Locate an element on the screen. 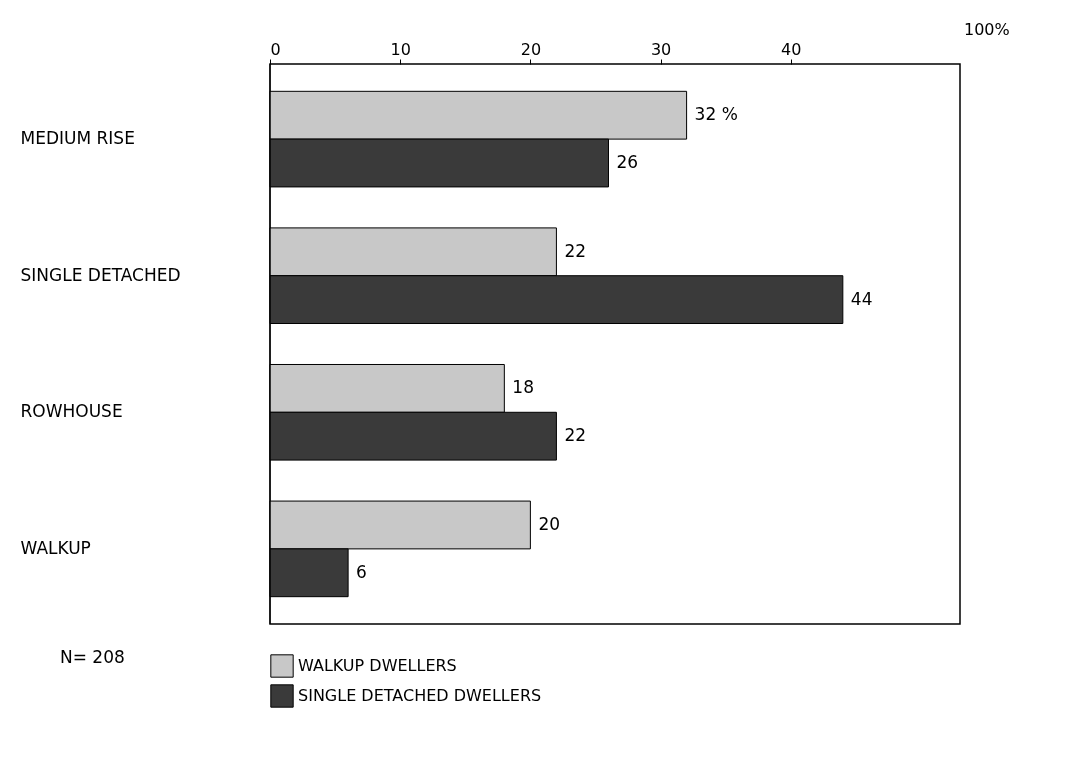 Image resolution: width=1065 pixels, height=770 pixels. x-tick-label: 10 is located at coordinates (400, 49).